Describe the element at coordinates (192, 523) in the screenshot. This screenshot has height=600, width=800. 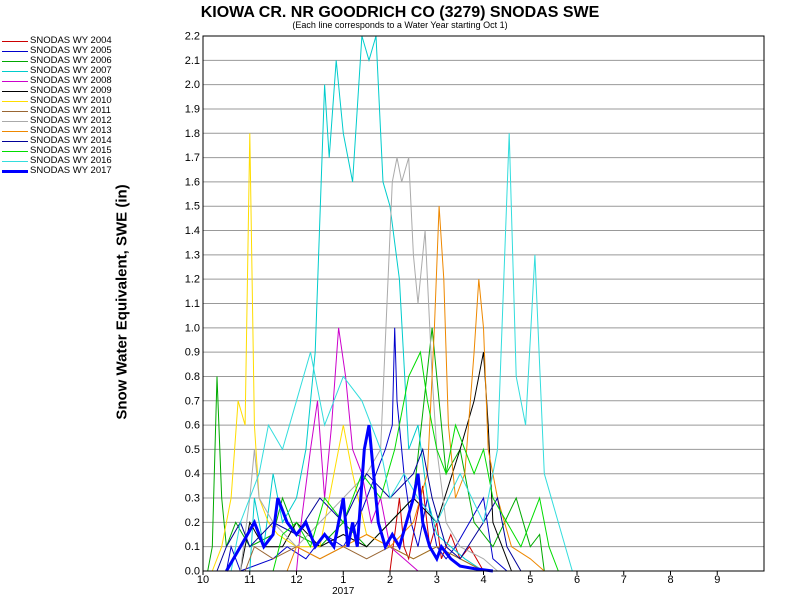
I see `y-tick-label: 0.2` at that location.